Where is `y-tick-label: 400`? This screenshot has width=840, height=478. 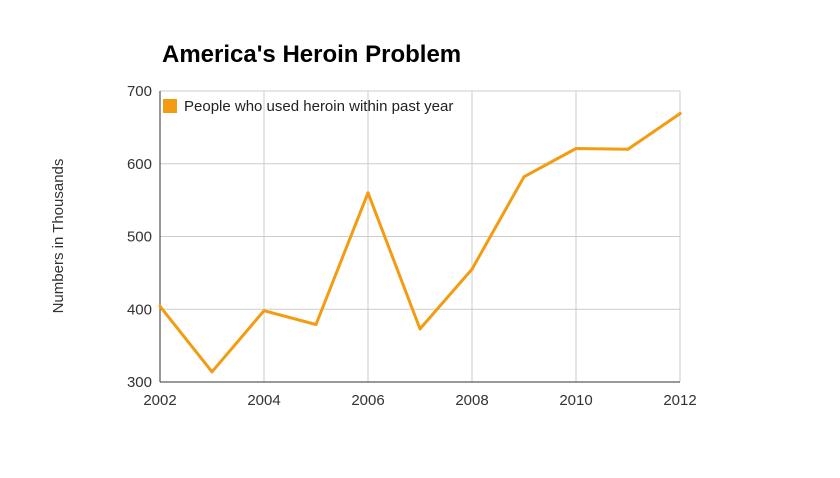 y-tick-label: 400 is located at coordinates (139, 309).